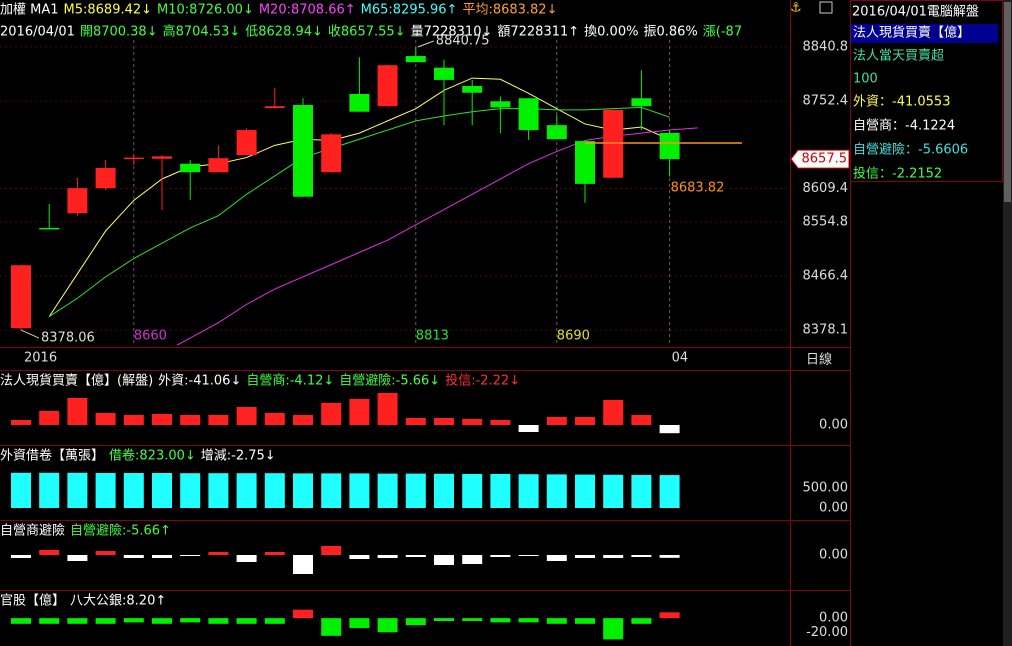  Describe the element at coordinates (40, 358) in the screenshot. I see `x-tick-label: 2016` at that location.